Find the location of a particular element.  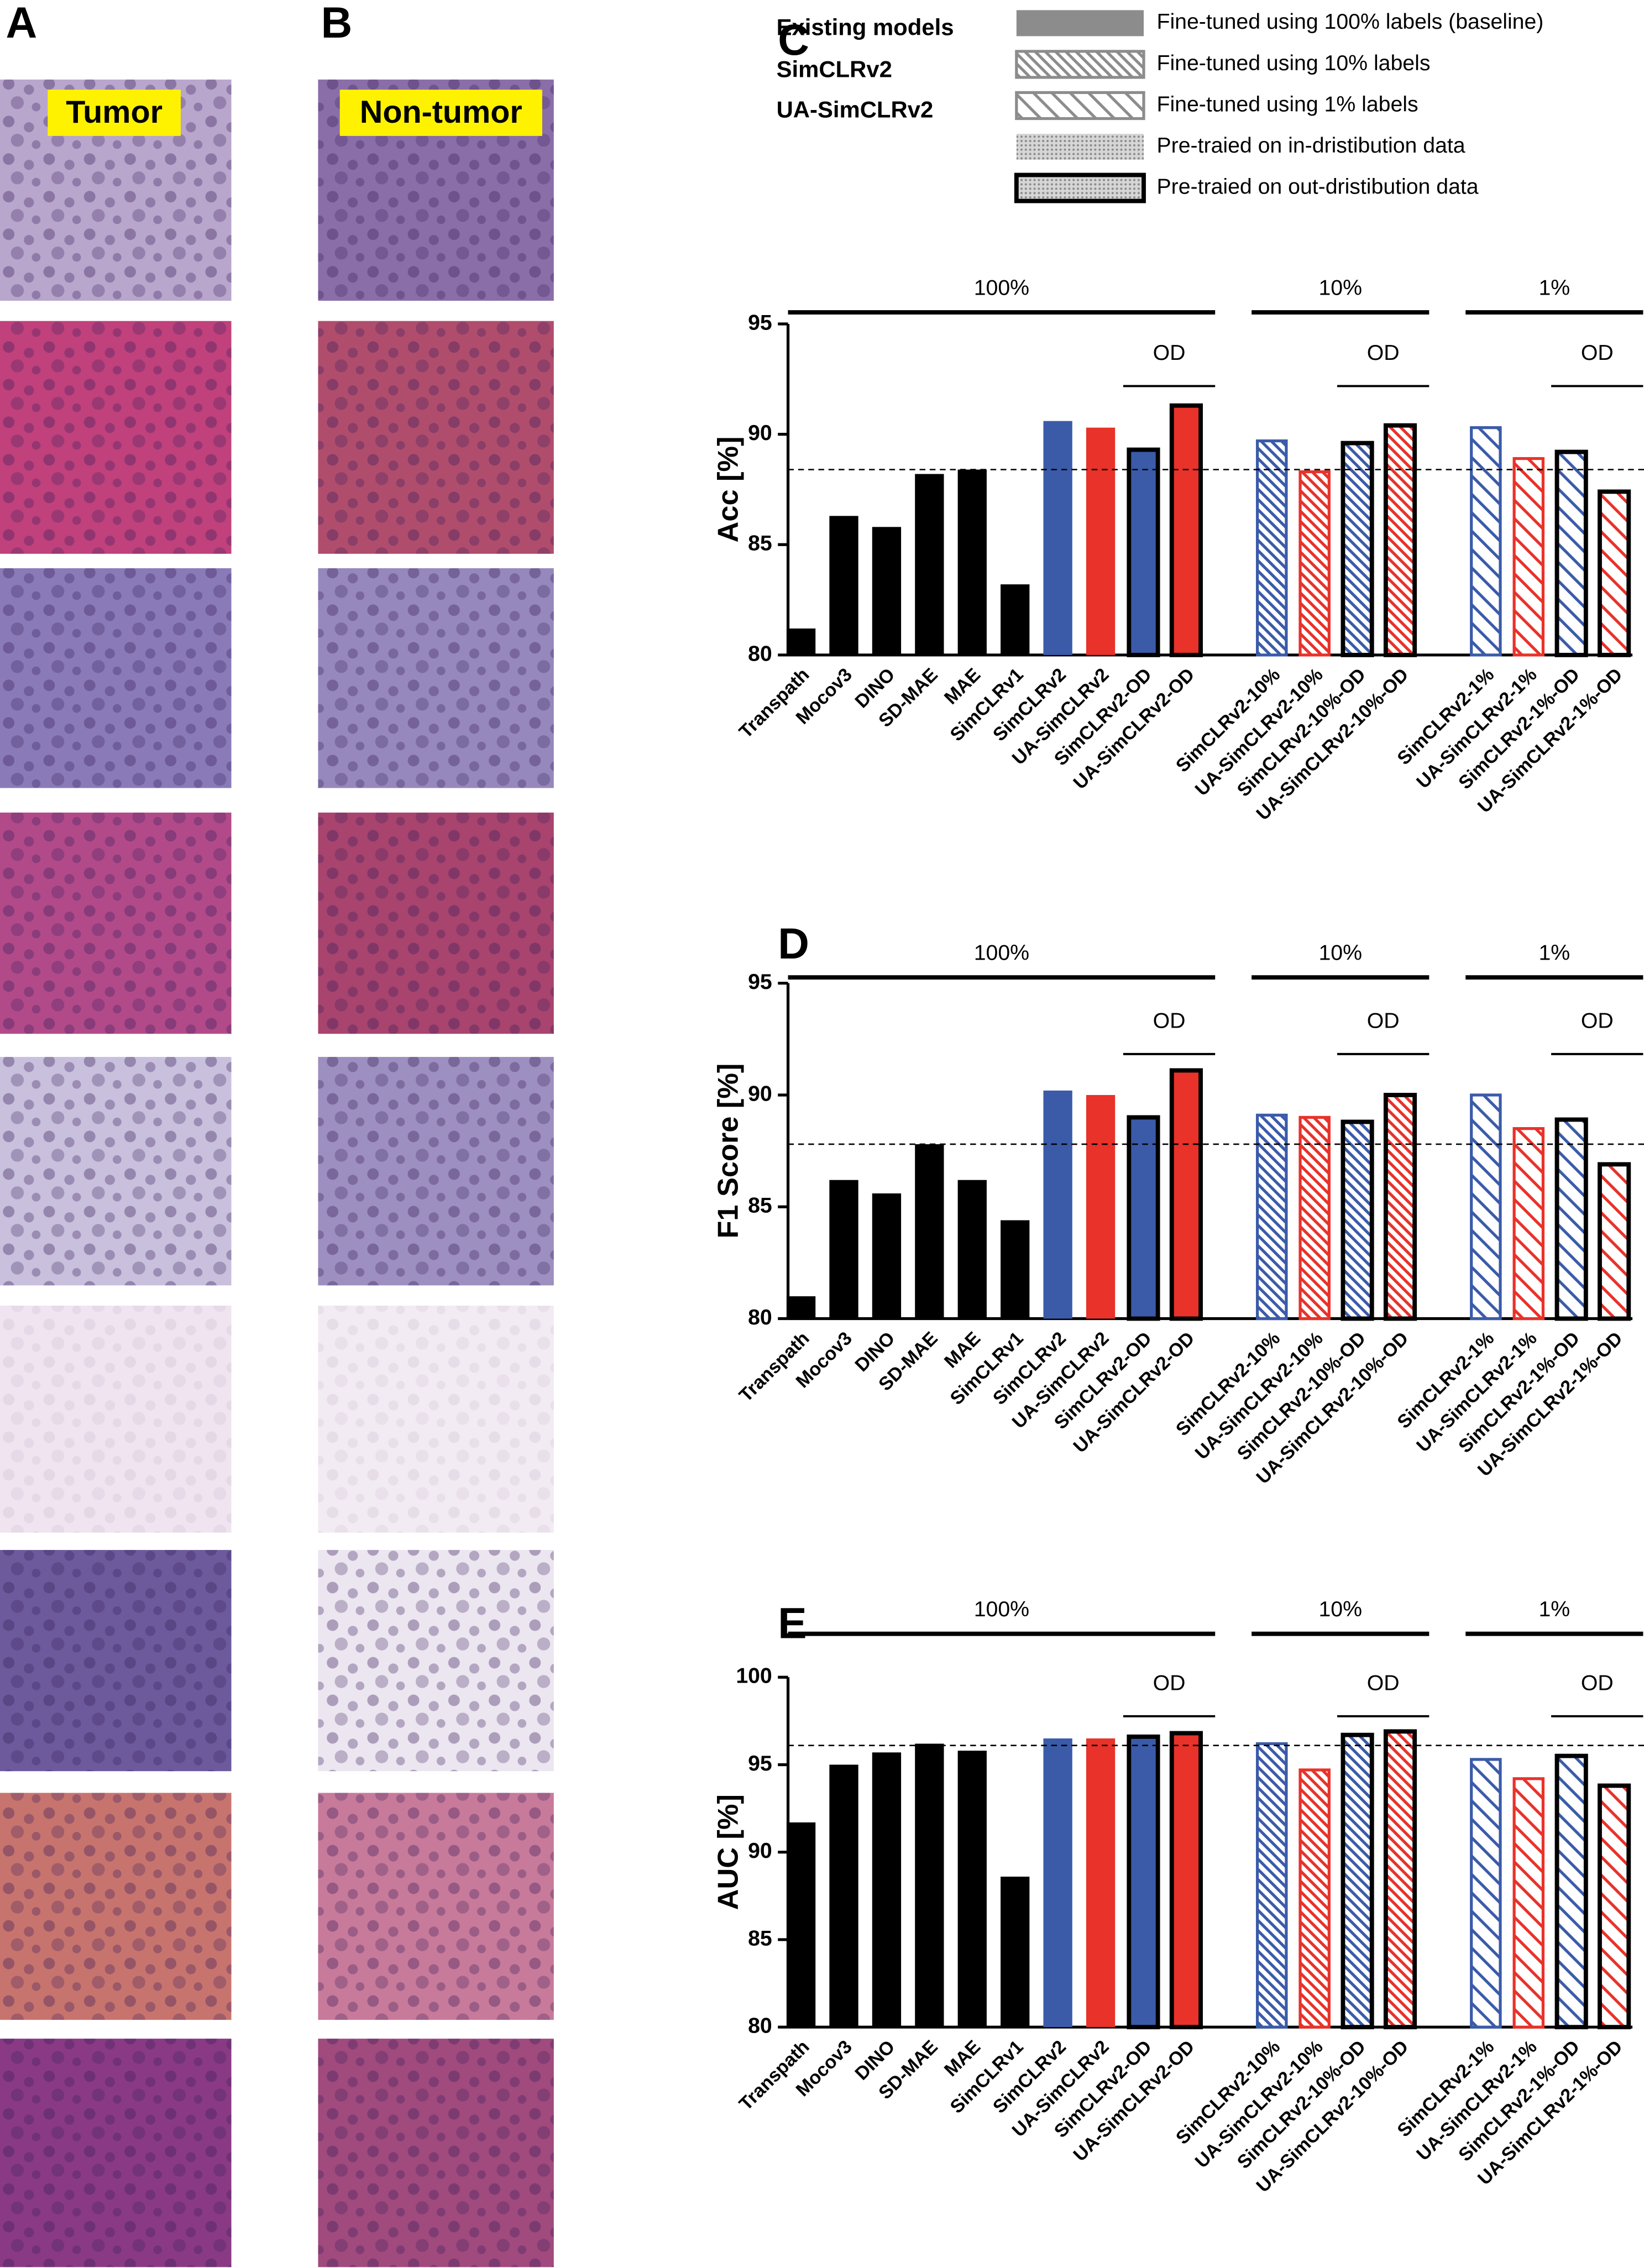

y-axis-title: Acc [%] is located at coordinates (729, 490).